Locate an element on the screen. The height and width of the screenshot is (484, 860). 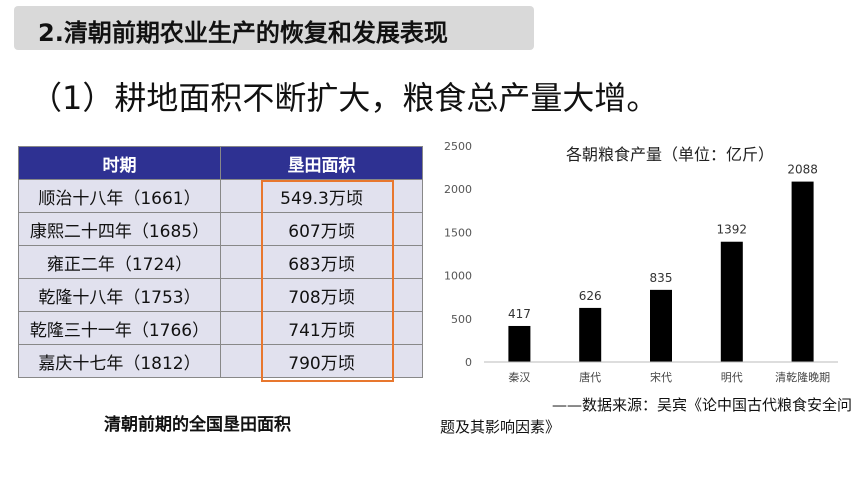
area-cell: 607万顷 is located at coordinates (321, 229).